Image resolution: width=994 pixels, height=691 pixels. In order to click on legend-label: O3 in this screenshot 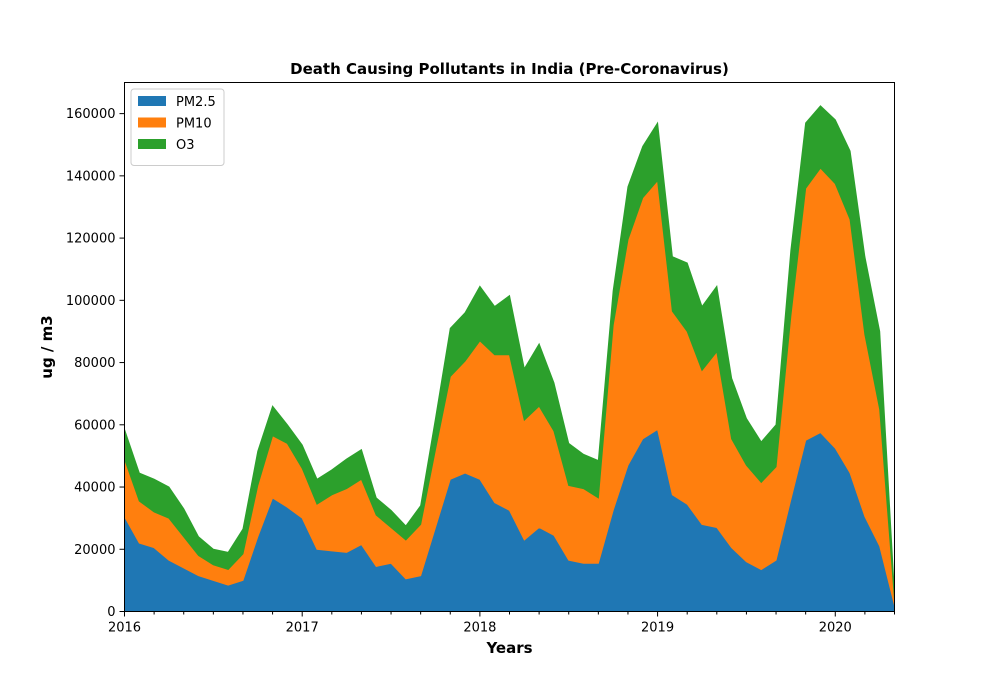, I will do `click(185, 145)`.